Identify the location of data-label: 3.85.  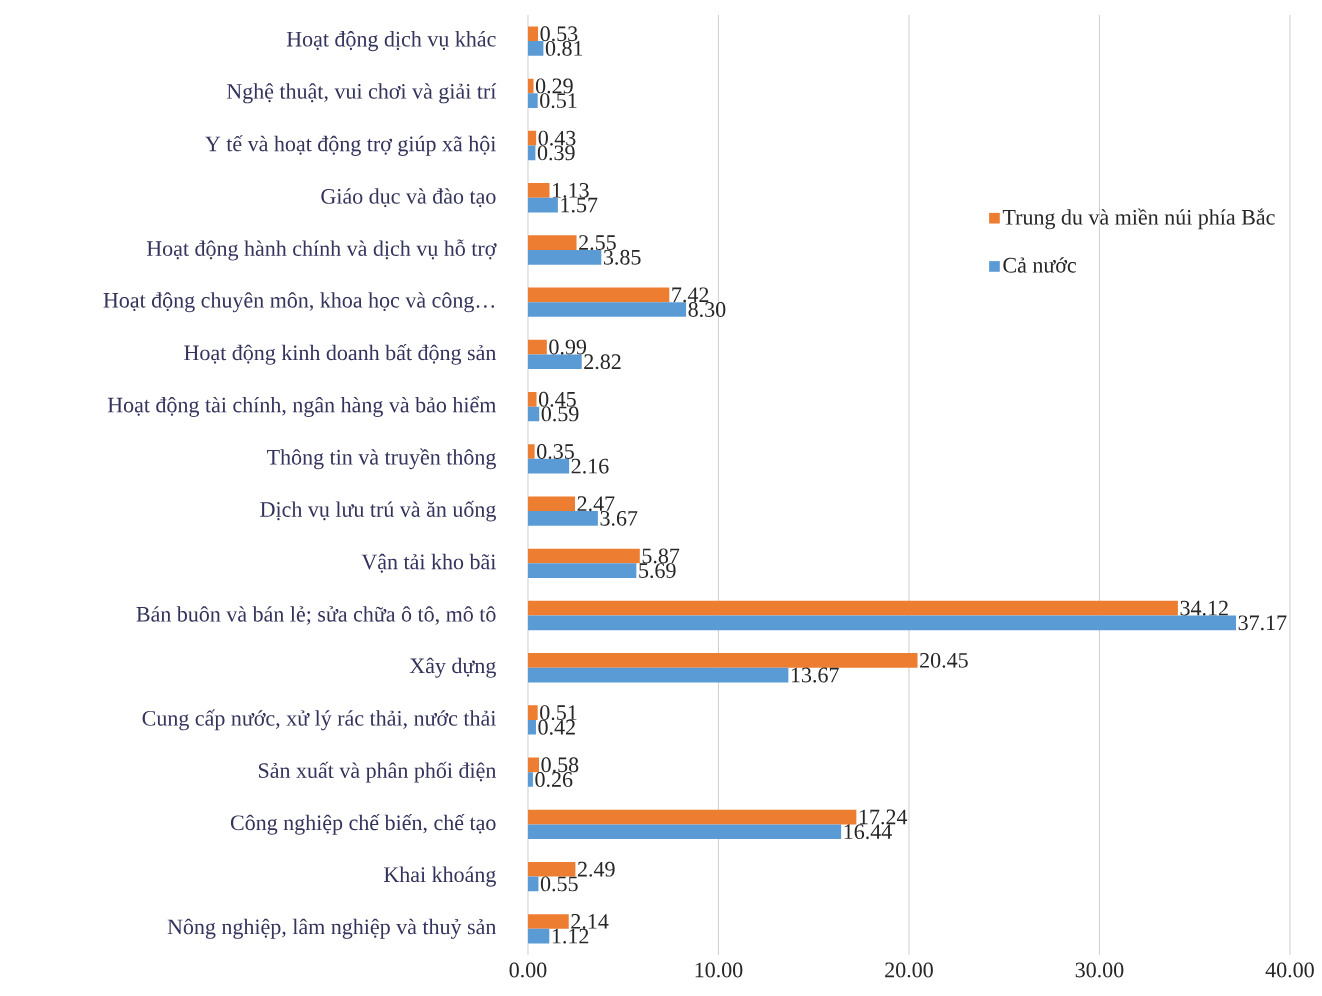
(622, 257).